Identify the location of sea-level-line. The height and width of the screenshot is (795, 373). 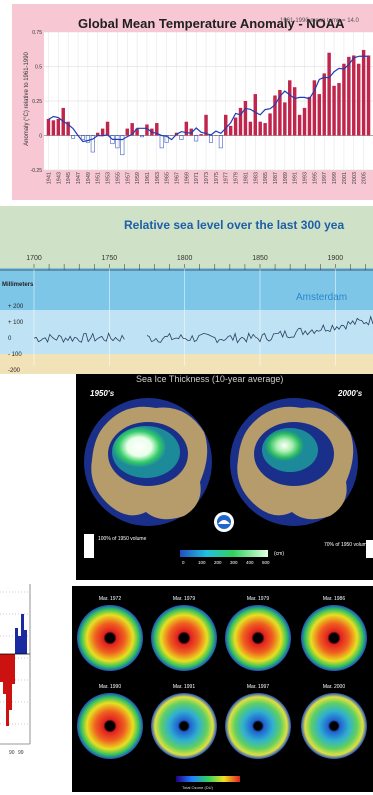
(203, 329).